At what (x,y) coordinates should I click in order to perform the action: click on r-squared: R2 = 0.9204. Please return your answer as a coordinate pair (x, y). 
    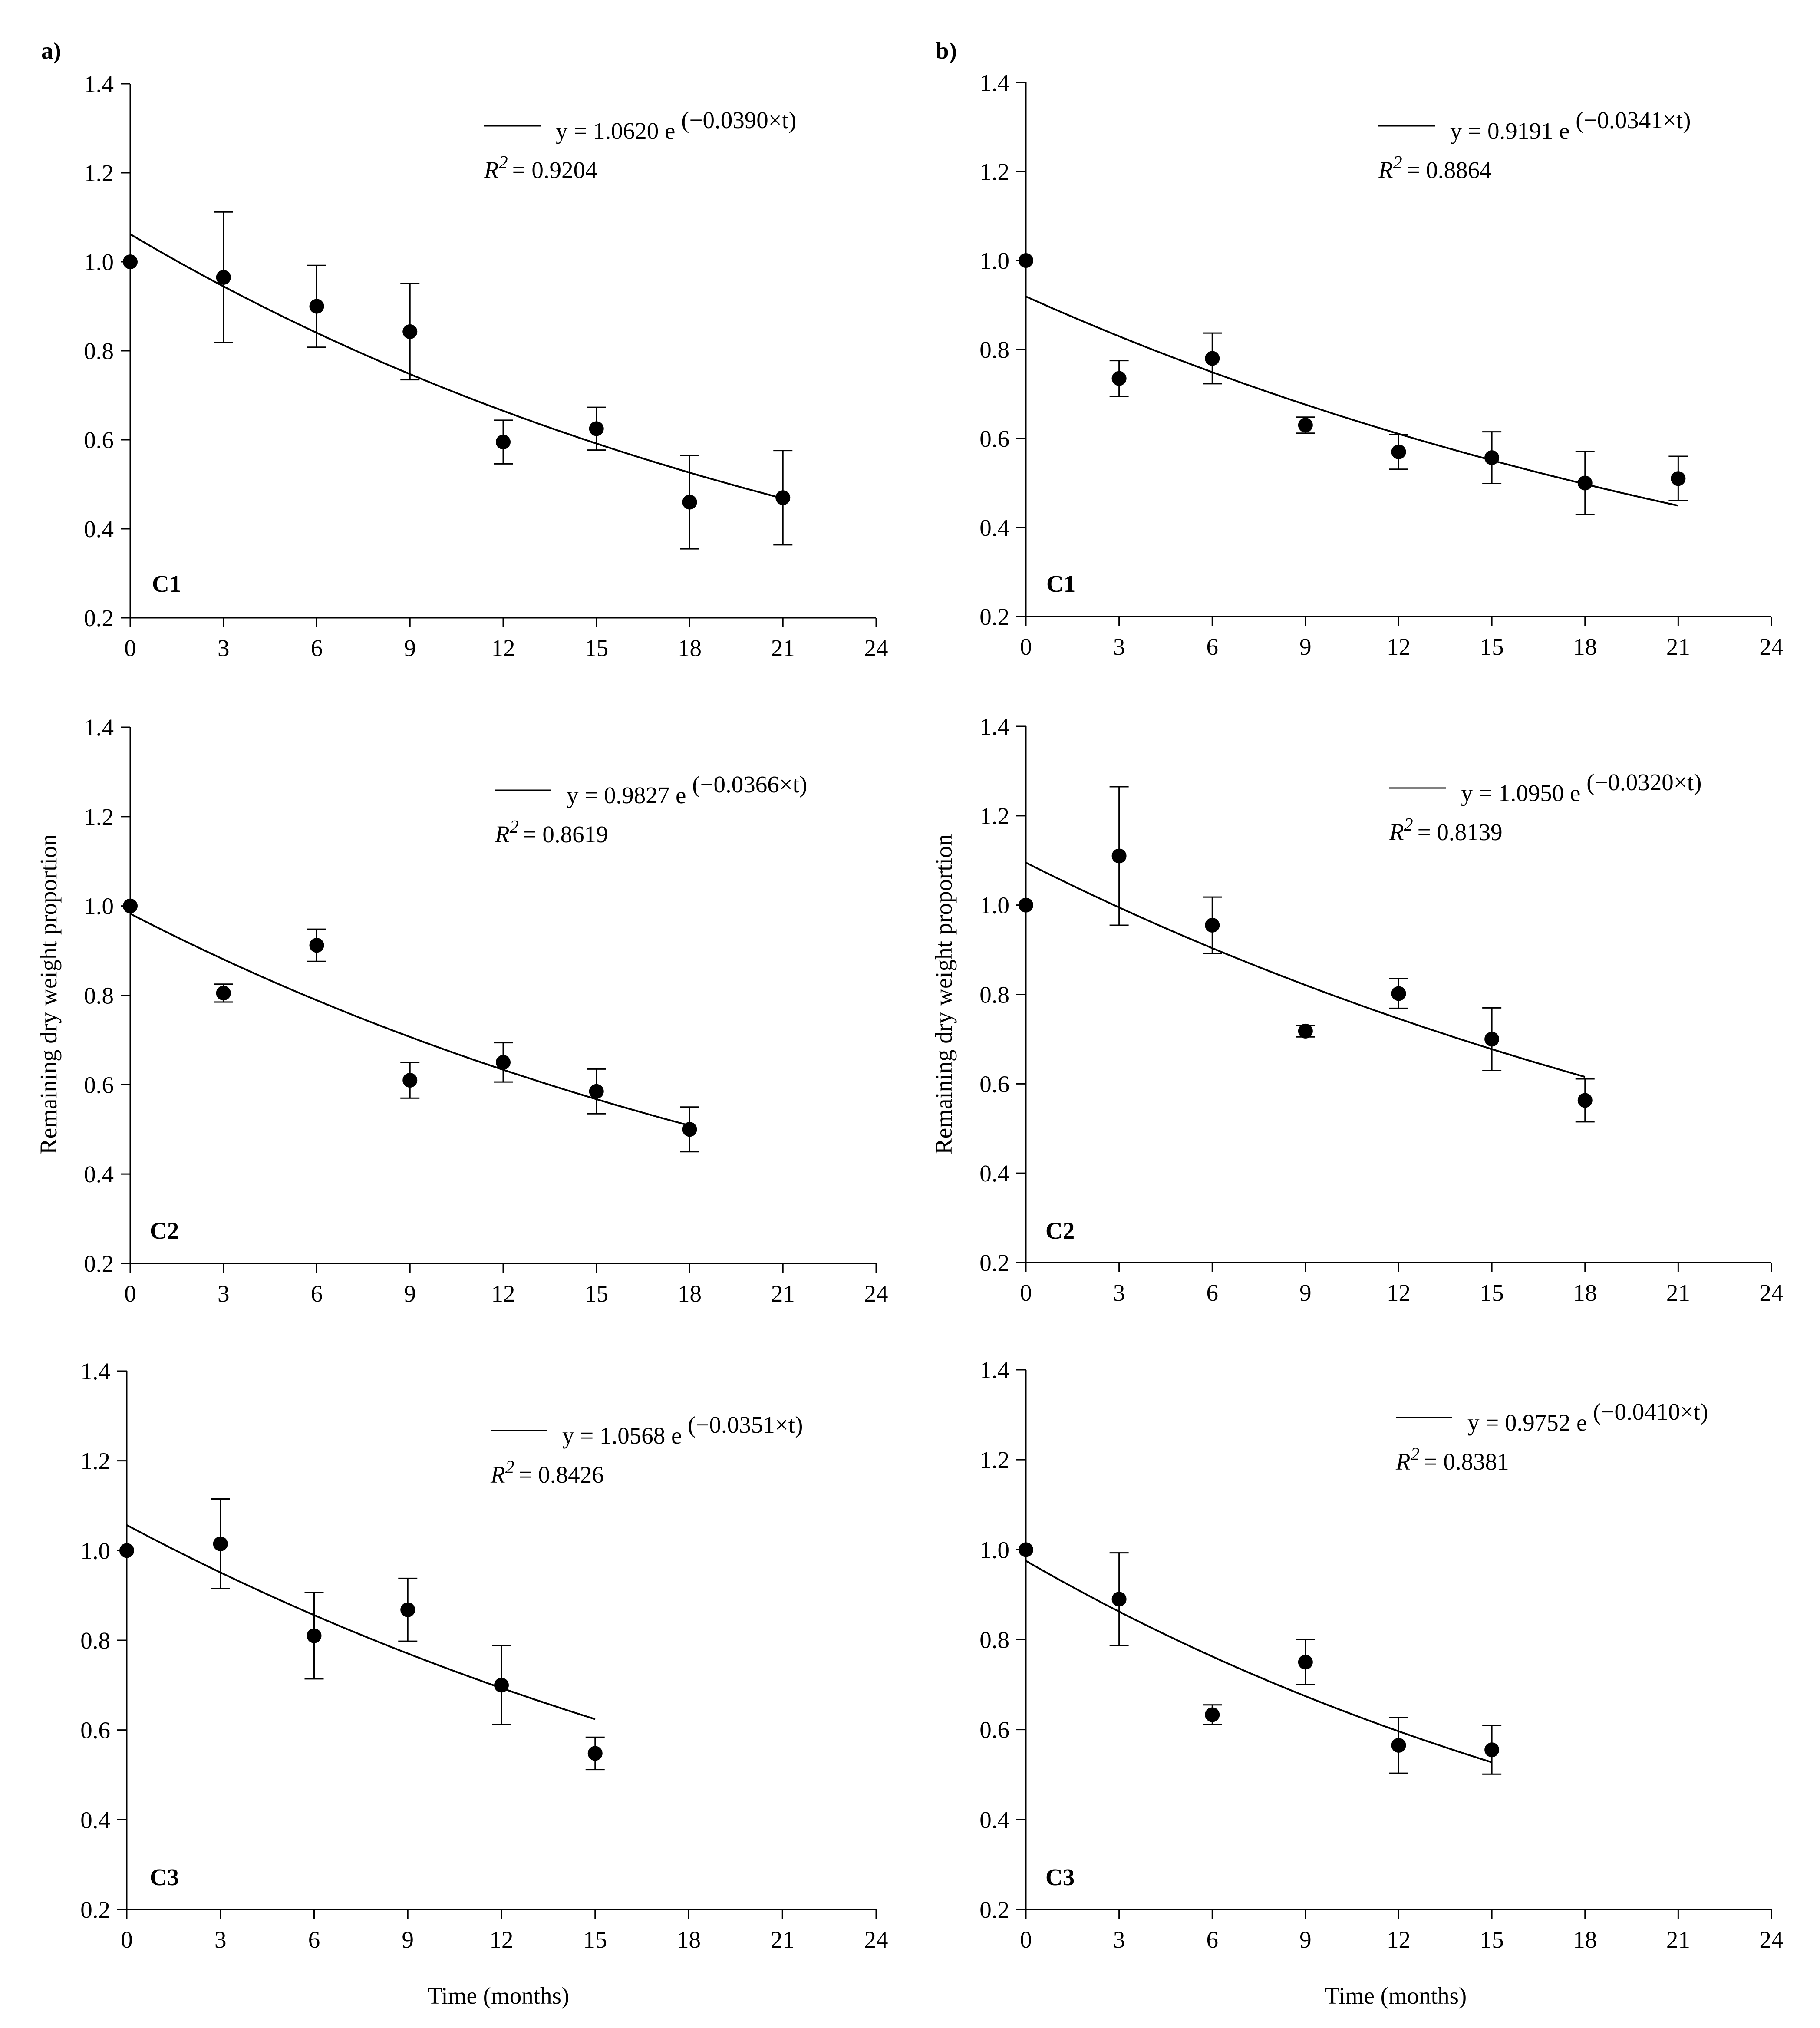
    Looking at the image, I should click on (540, 168).